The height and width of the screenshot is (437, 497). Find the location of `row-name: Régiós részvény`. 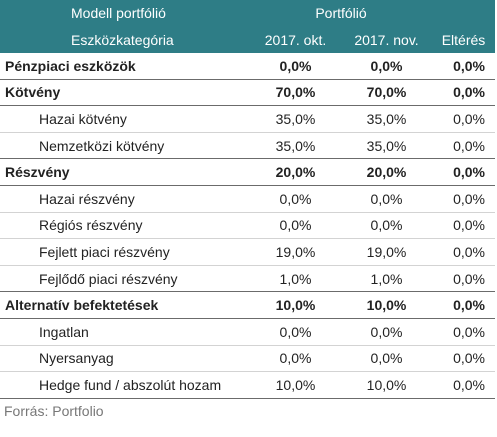

row-name: Régiós részvény is located at coordinates (125, 226).